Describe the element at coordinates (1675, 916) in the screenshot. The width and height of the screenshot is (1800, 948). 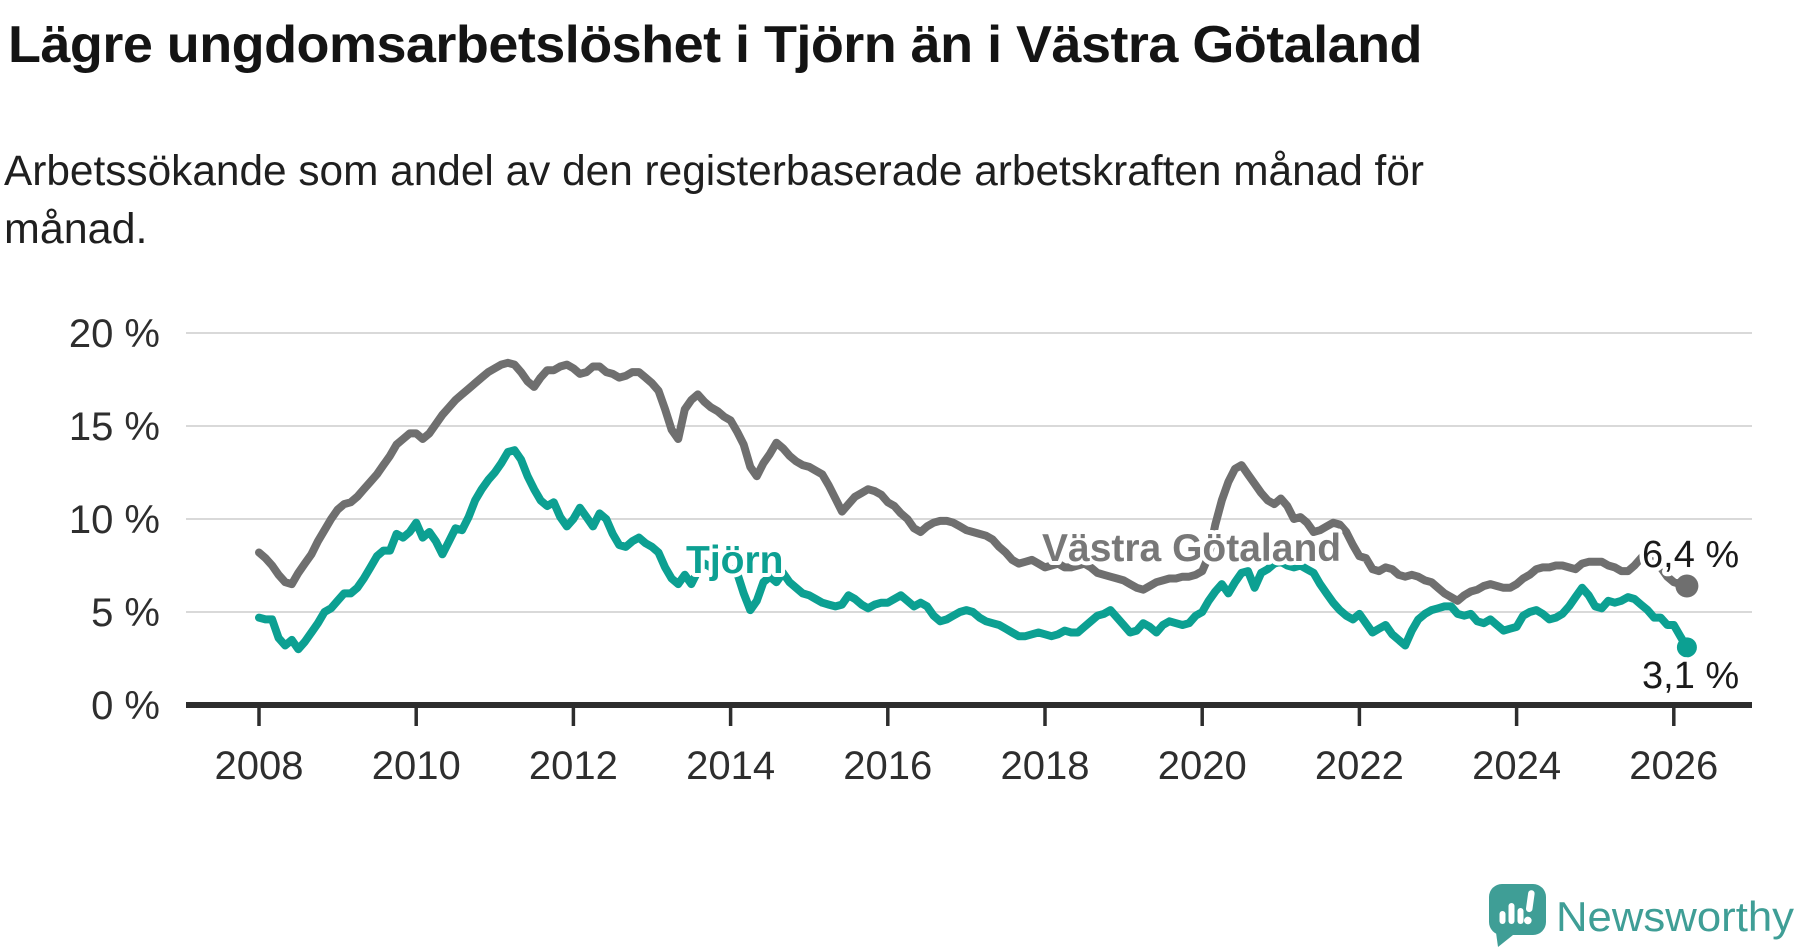
I see `newsworthy-logo-text: Newsworthy` at that location.